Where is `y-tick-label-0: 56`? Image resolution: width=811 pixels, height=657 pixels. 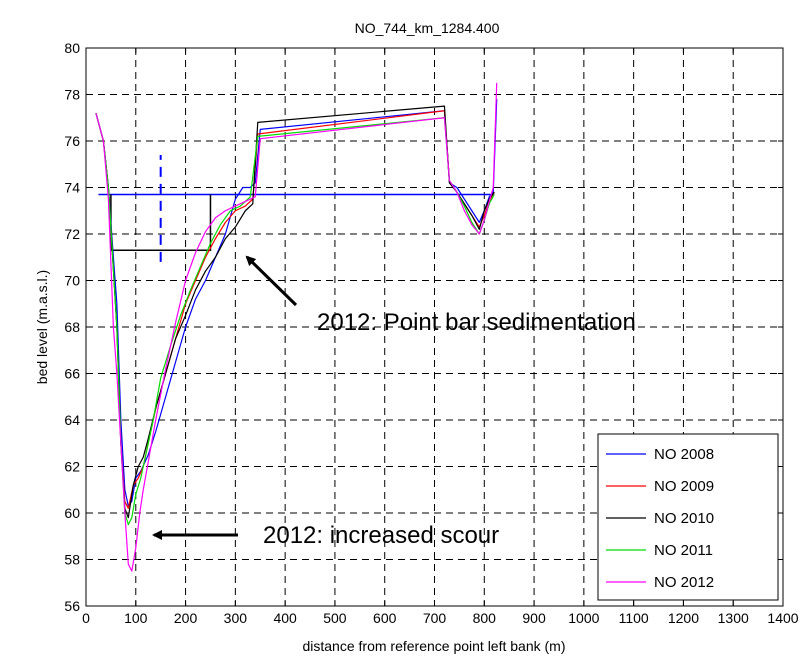 y-tick-label-0: 56 is located at coordinates (72, 606).